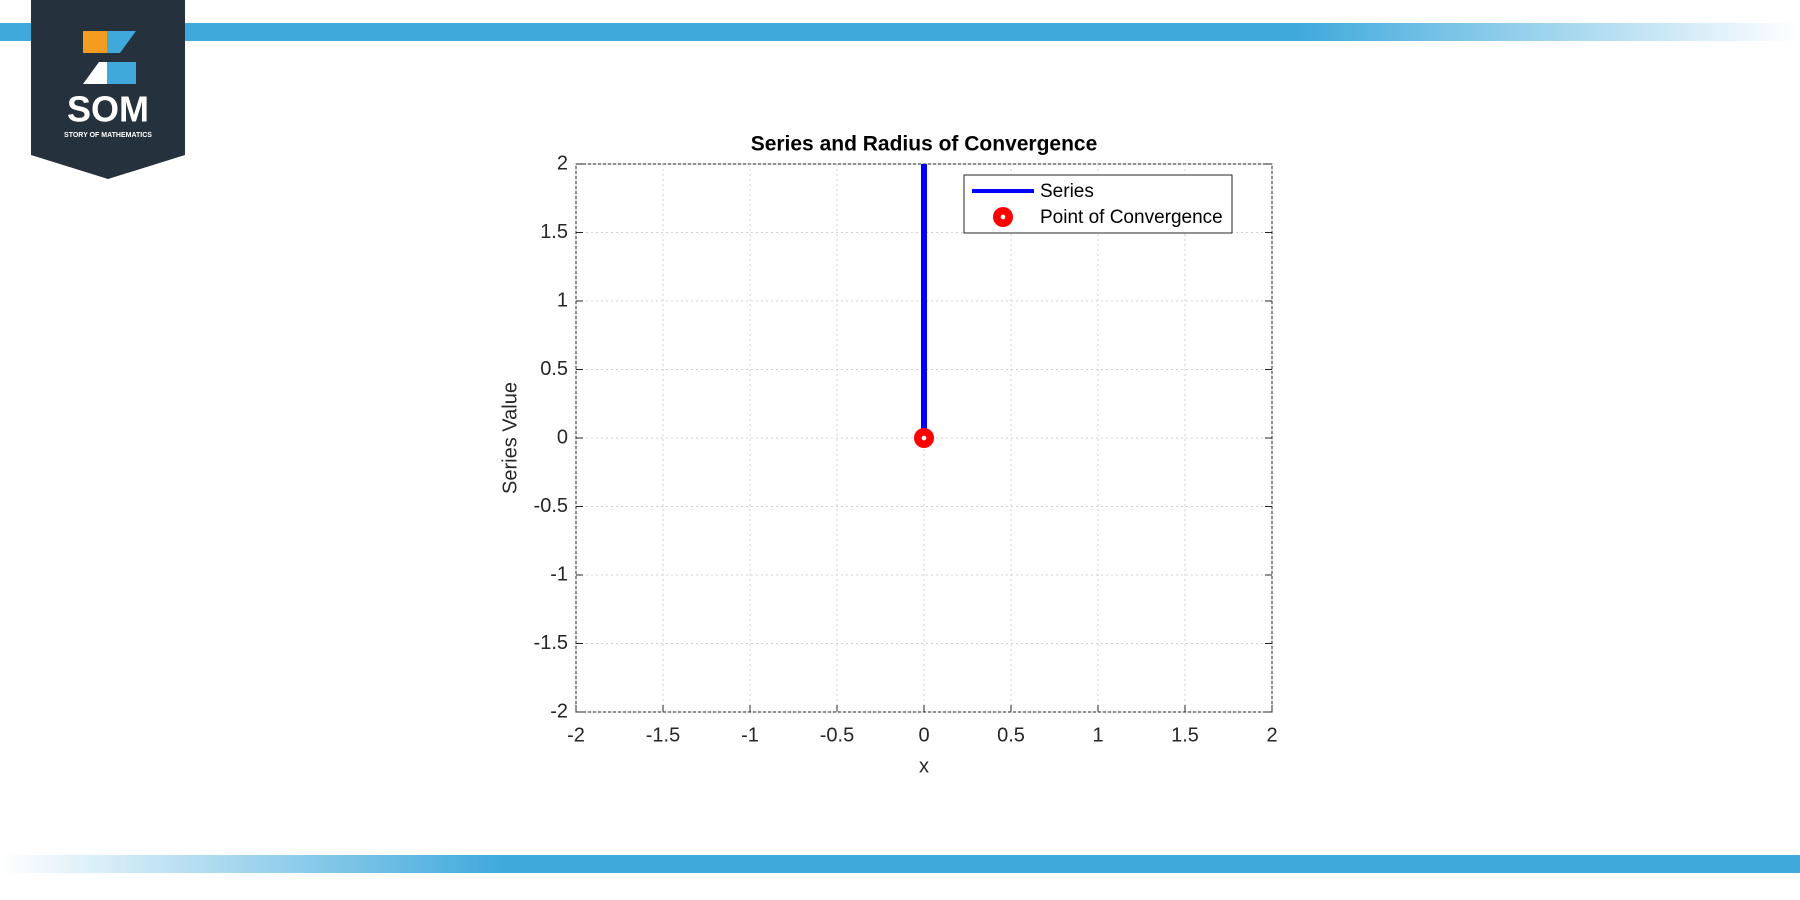 The height and width of the screenshot is (900, 1800). I want to click on x-tick-label: 0.5, so click(1011, 735).